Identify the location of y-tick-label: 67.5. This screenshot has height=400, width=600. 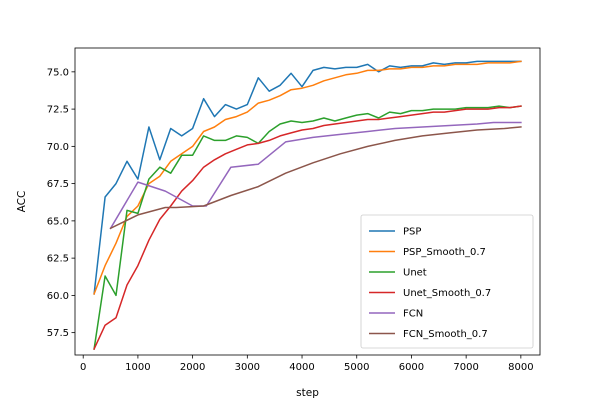
(58, 184).